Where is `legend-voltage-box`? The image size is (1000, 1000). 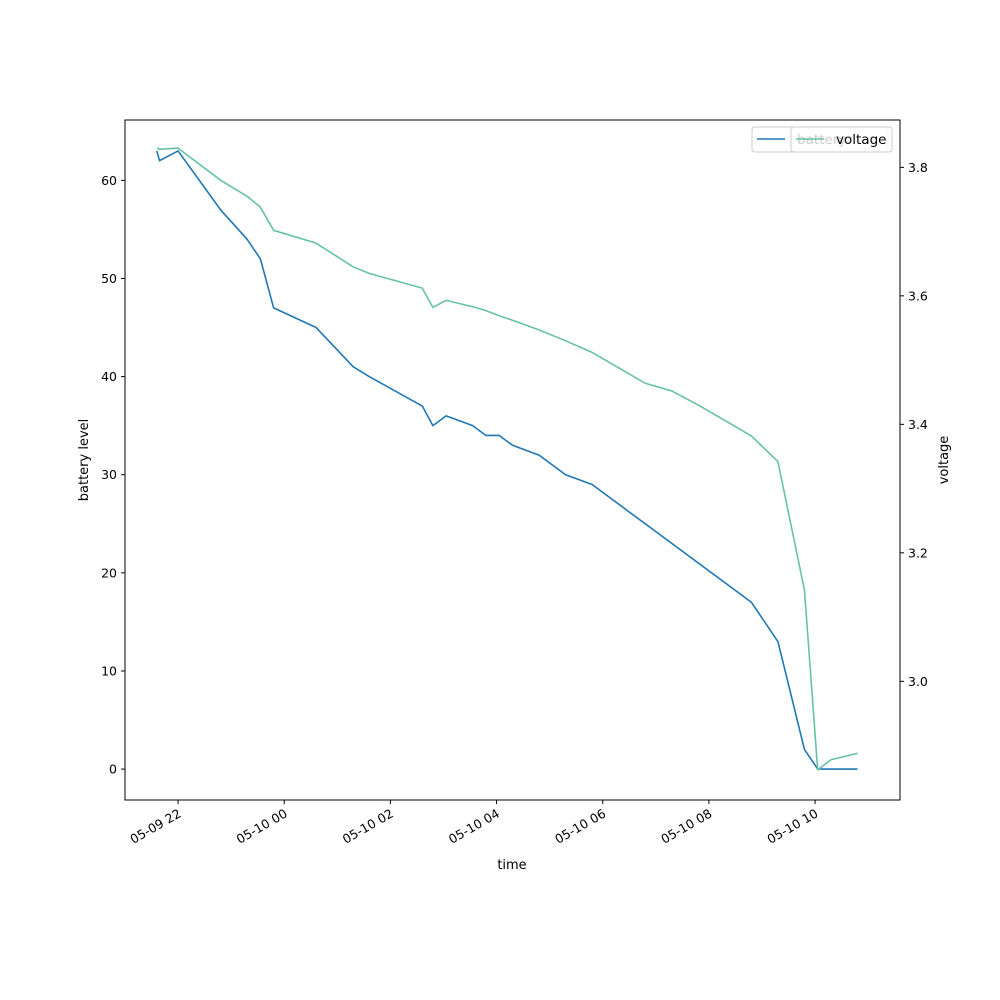 legend-voltage-box is located at coordinates (841, 139).